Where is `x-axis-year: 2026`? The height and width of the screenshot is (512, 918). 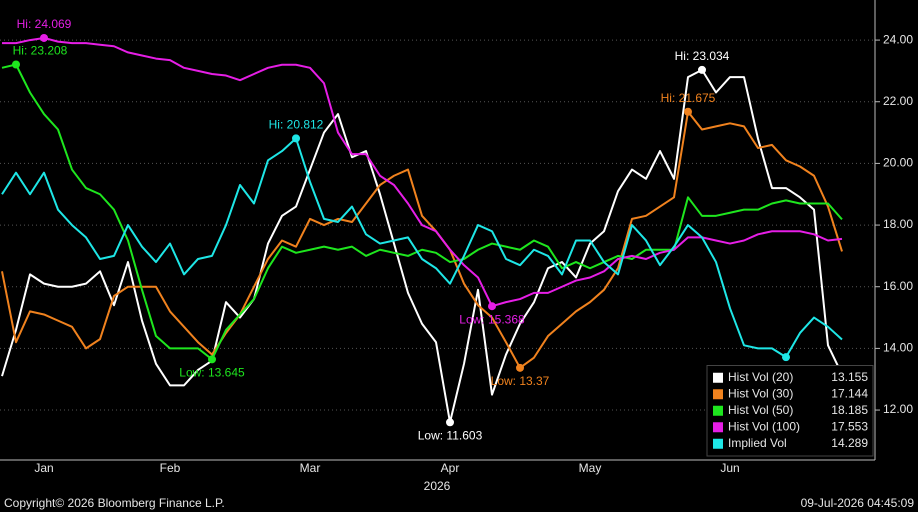
x-axis-year: 2026 is located at coordinates (437, 486).